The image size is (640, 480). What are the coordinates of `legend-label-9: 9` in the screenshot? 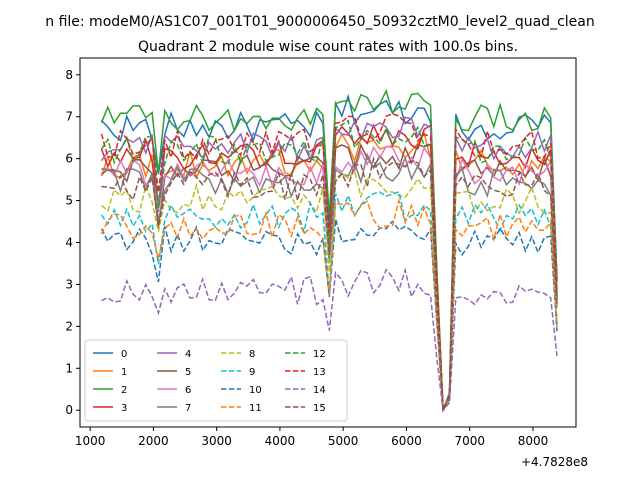 It's located at (252, 372).